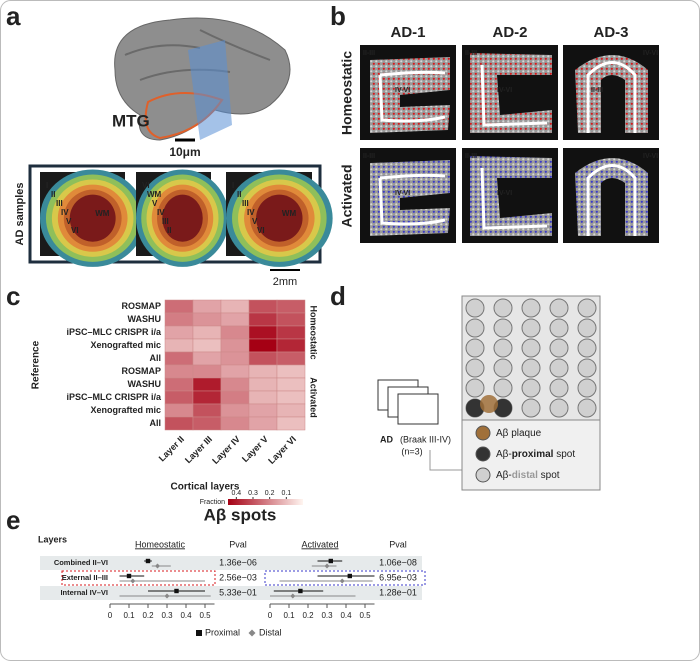  What do you see at coordinates (184, 152) in the screenshot?
I see `scale-label: 10μm` at bounding box center [184, 152].